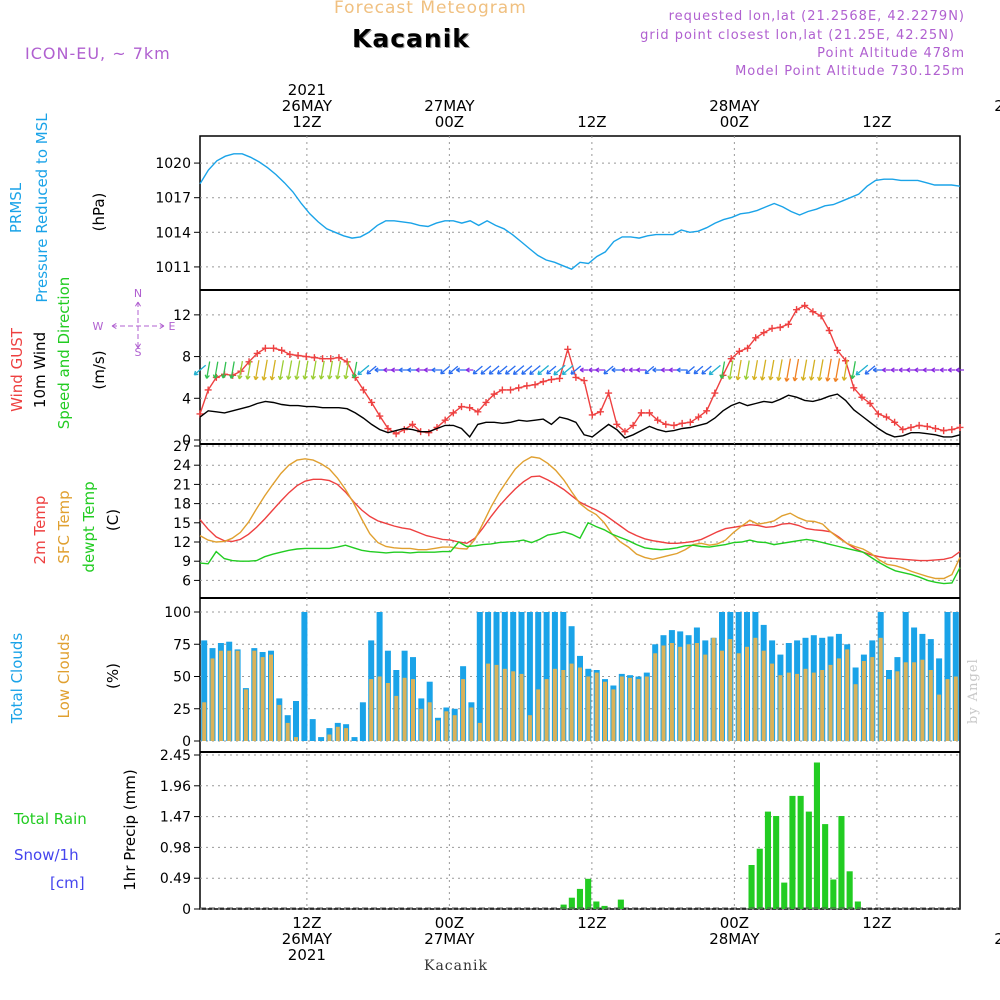 This screenshot has height=1000, width=1000. What do you see at coordinates (306, 122) in the screenshot?
I see `top-time-label: 12Z` at bounding box center [306, 122].